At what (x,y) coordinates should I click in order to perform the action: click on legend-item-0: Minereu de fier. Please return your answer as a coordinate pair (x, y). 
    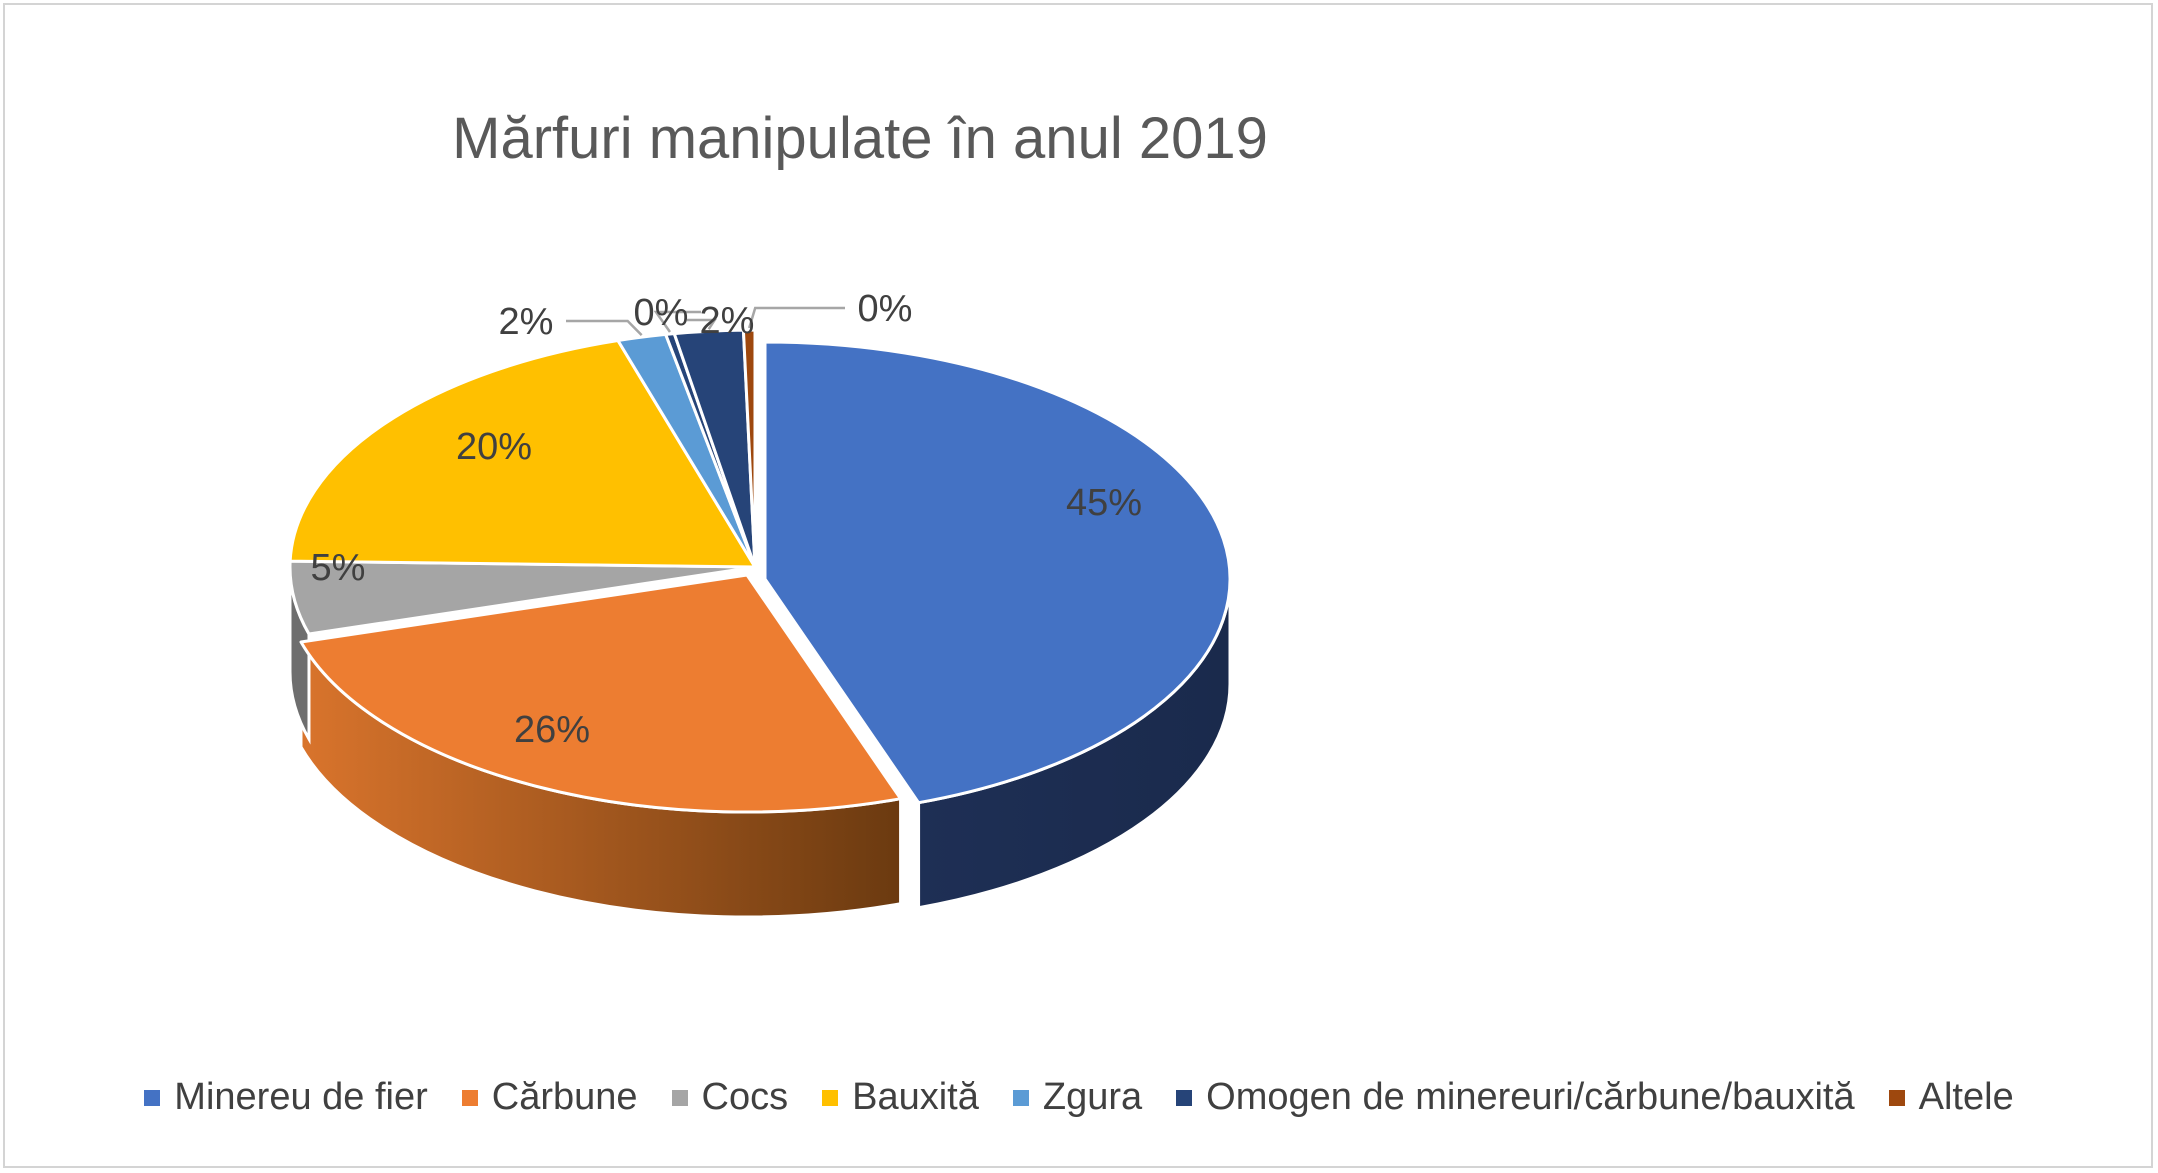
    Looking at the image, I should click on (286, 1097).